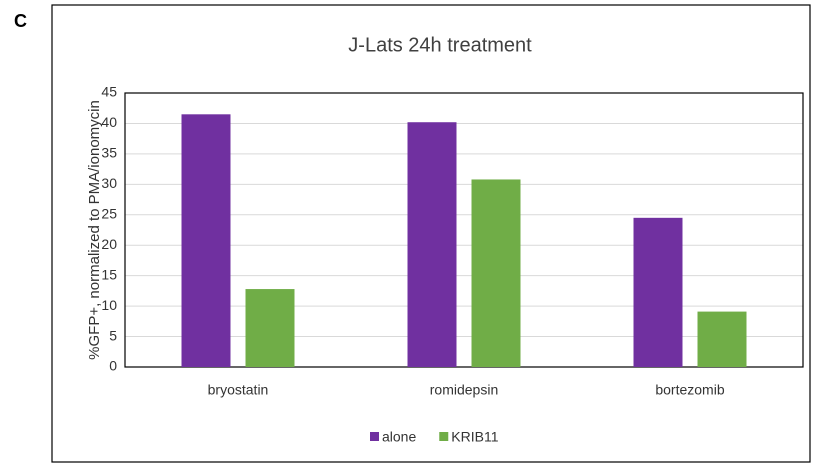 Image resolution: width=819 pixels, height=470 pixels. What do you see at coordinates (464, 390) in the screenshot?
I see `x-tick-label: romidepsin` at bounding box center [464, 390].